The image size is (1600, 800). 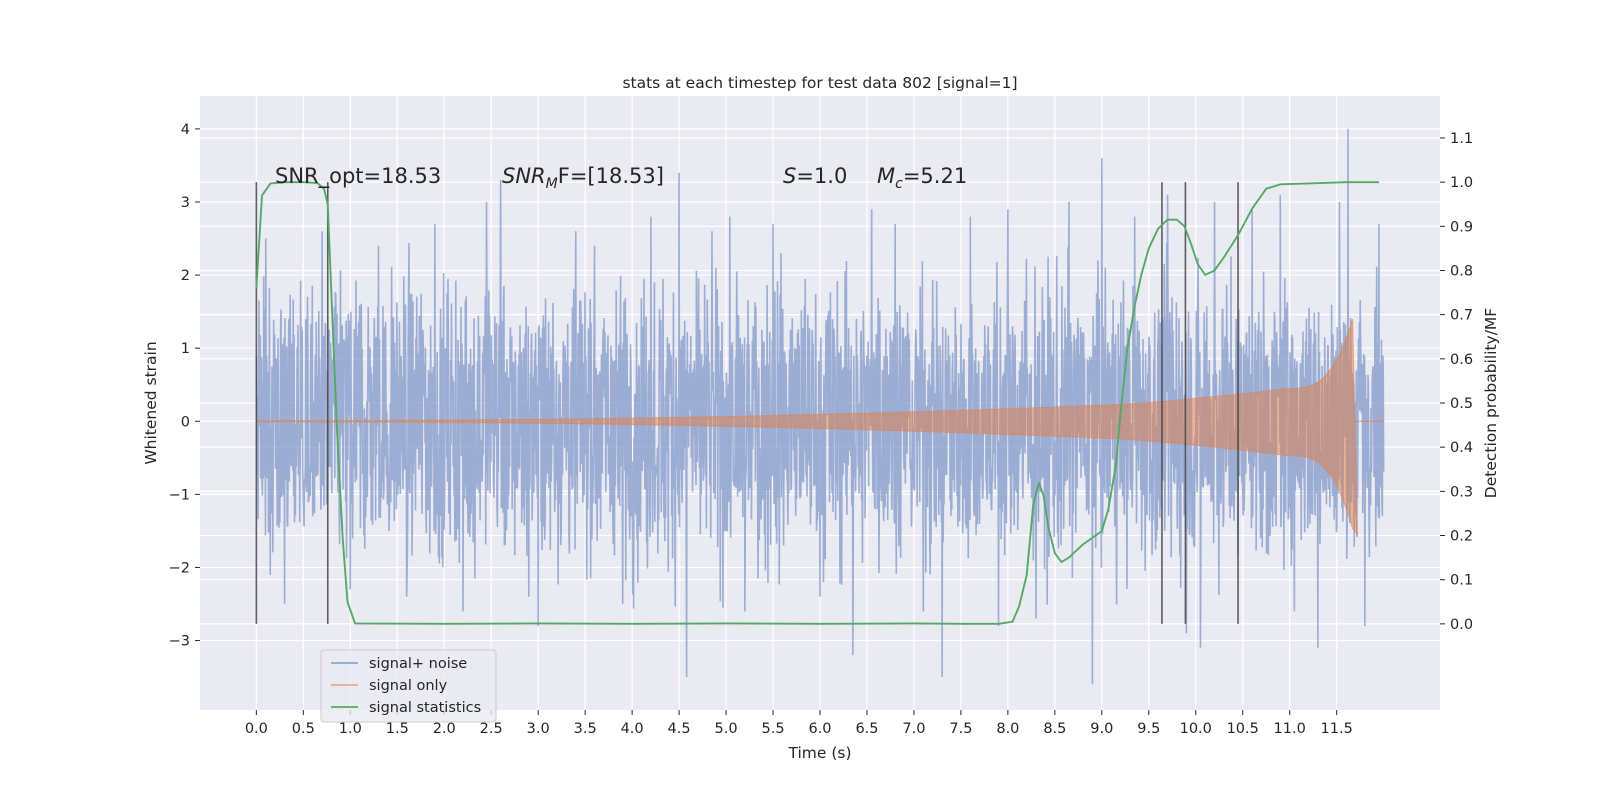 I want to click on legend-label-signal-only: signal only, so click(x=408, y=686).